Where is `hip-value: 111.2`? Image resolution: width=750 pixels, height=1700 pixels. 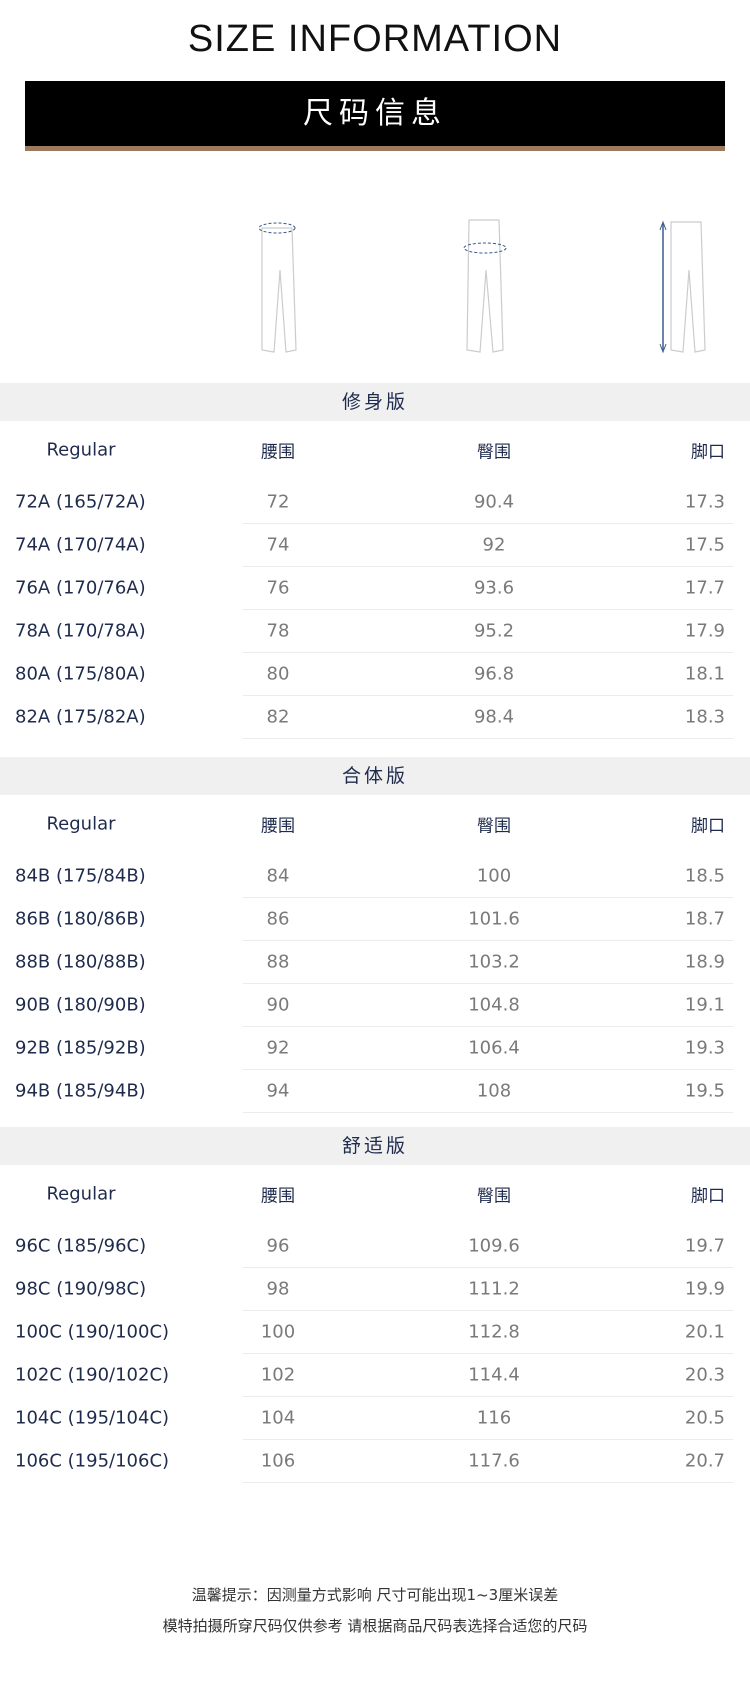 hip-value: 111.2 is located at coordinates (494, 1289).